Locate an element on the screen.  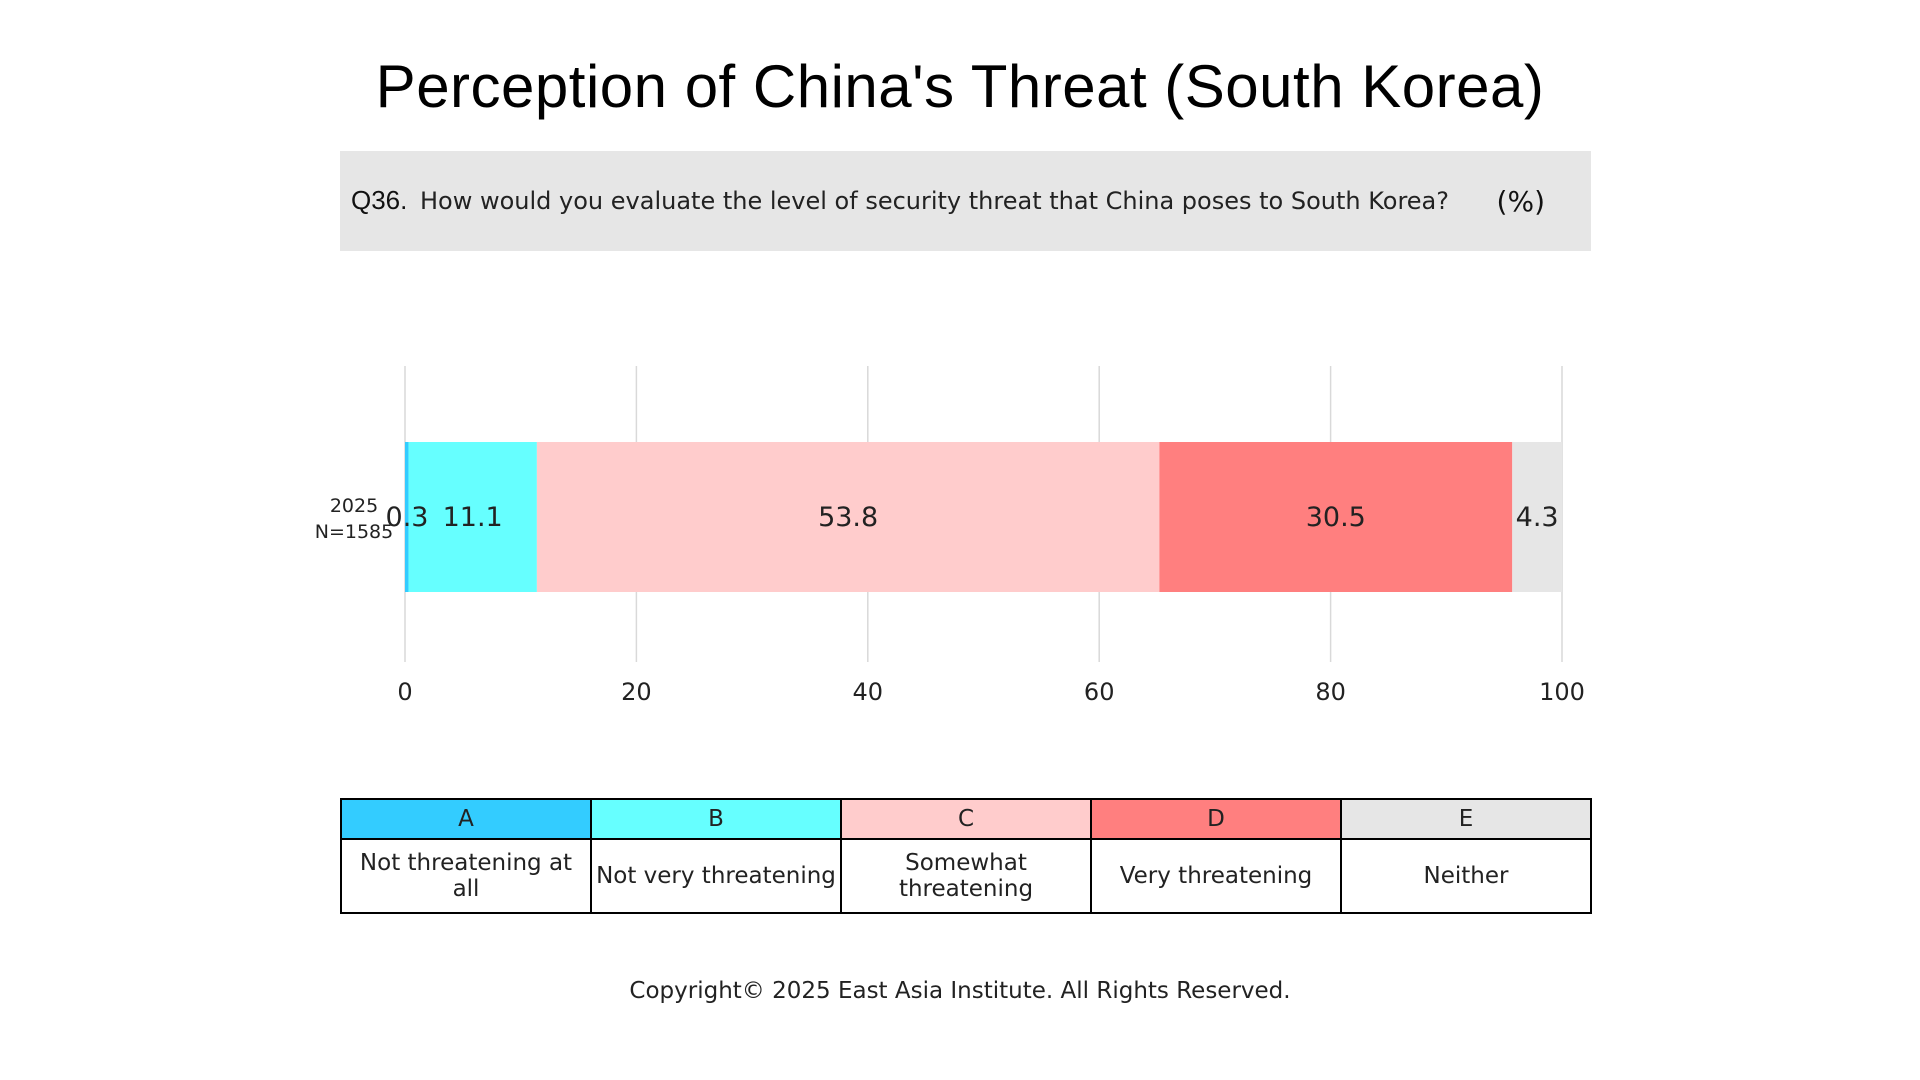
question-number: Q36. is located at coordinates (379, 200).